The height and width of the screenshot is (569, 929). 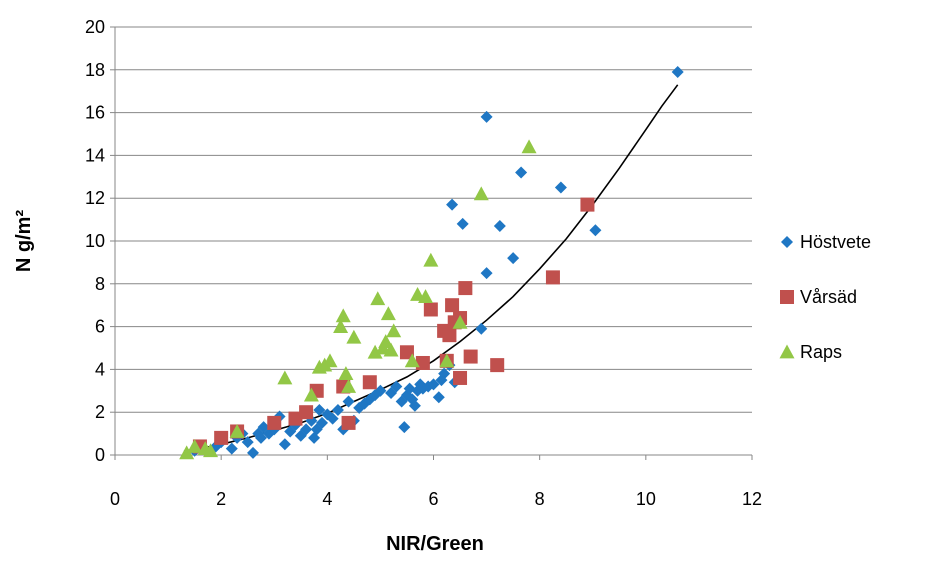 I want to click on y-tick-label: 12, so click(x=95, y=198).